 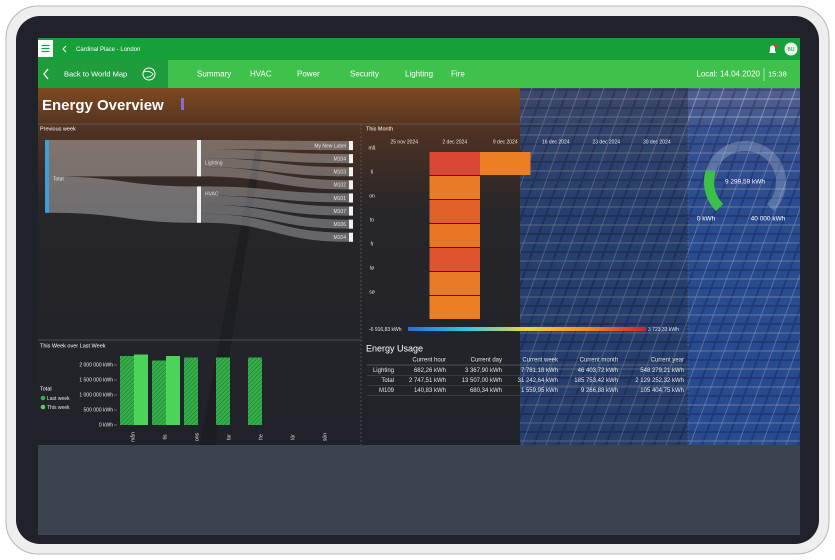 What do you see at coordinates (768, 219) in the screenshot?
I see `gauge-max-label: 40 000 kWh` at bounding box center [768, 219].